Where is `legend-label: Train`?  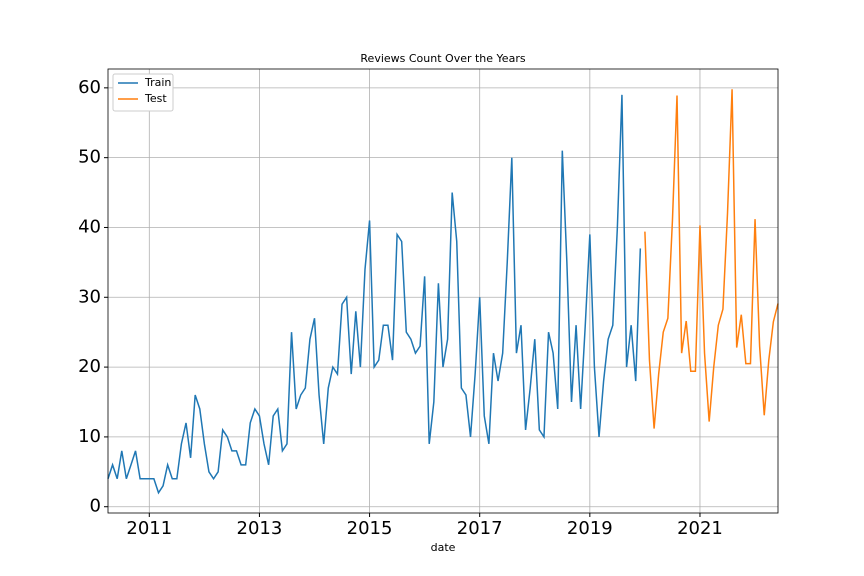 legend-label: Train is located at coordinates (157, 82).